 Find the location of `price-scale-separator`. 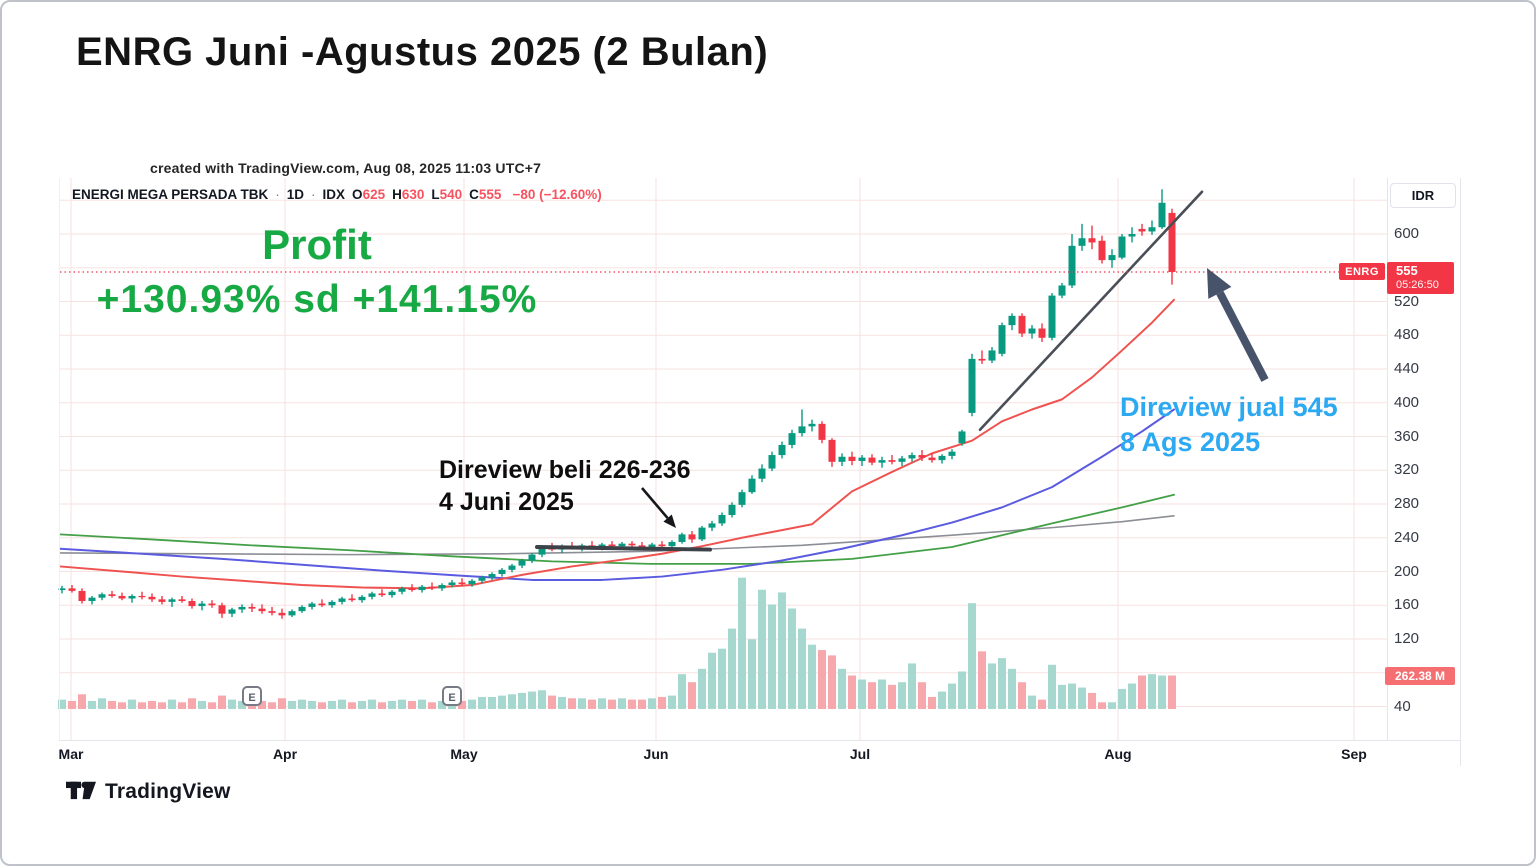

price-scale-separator is located at coordinates (1387, 459).